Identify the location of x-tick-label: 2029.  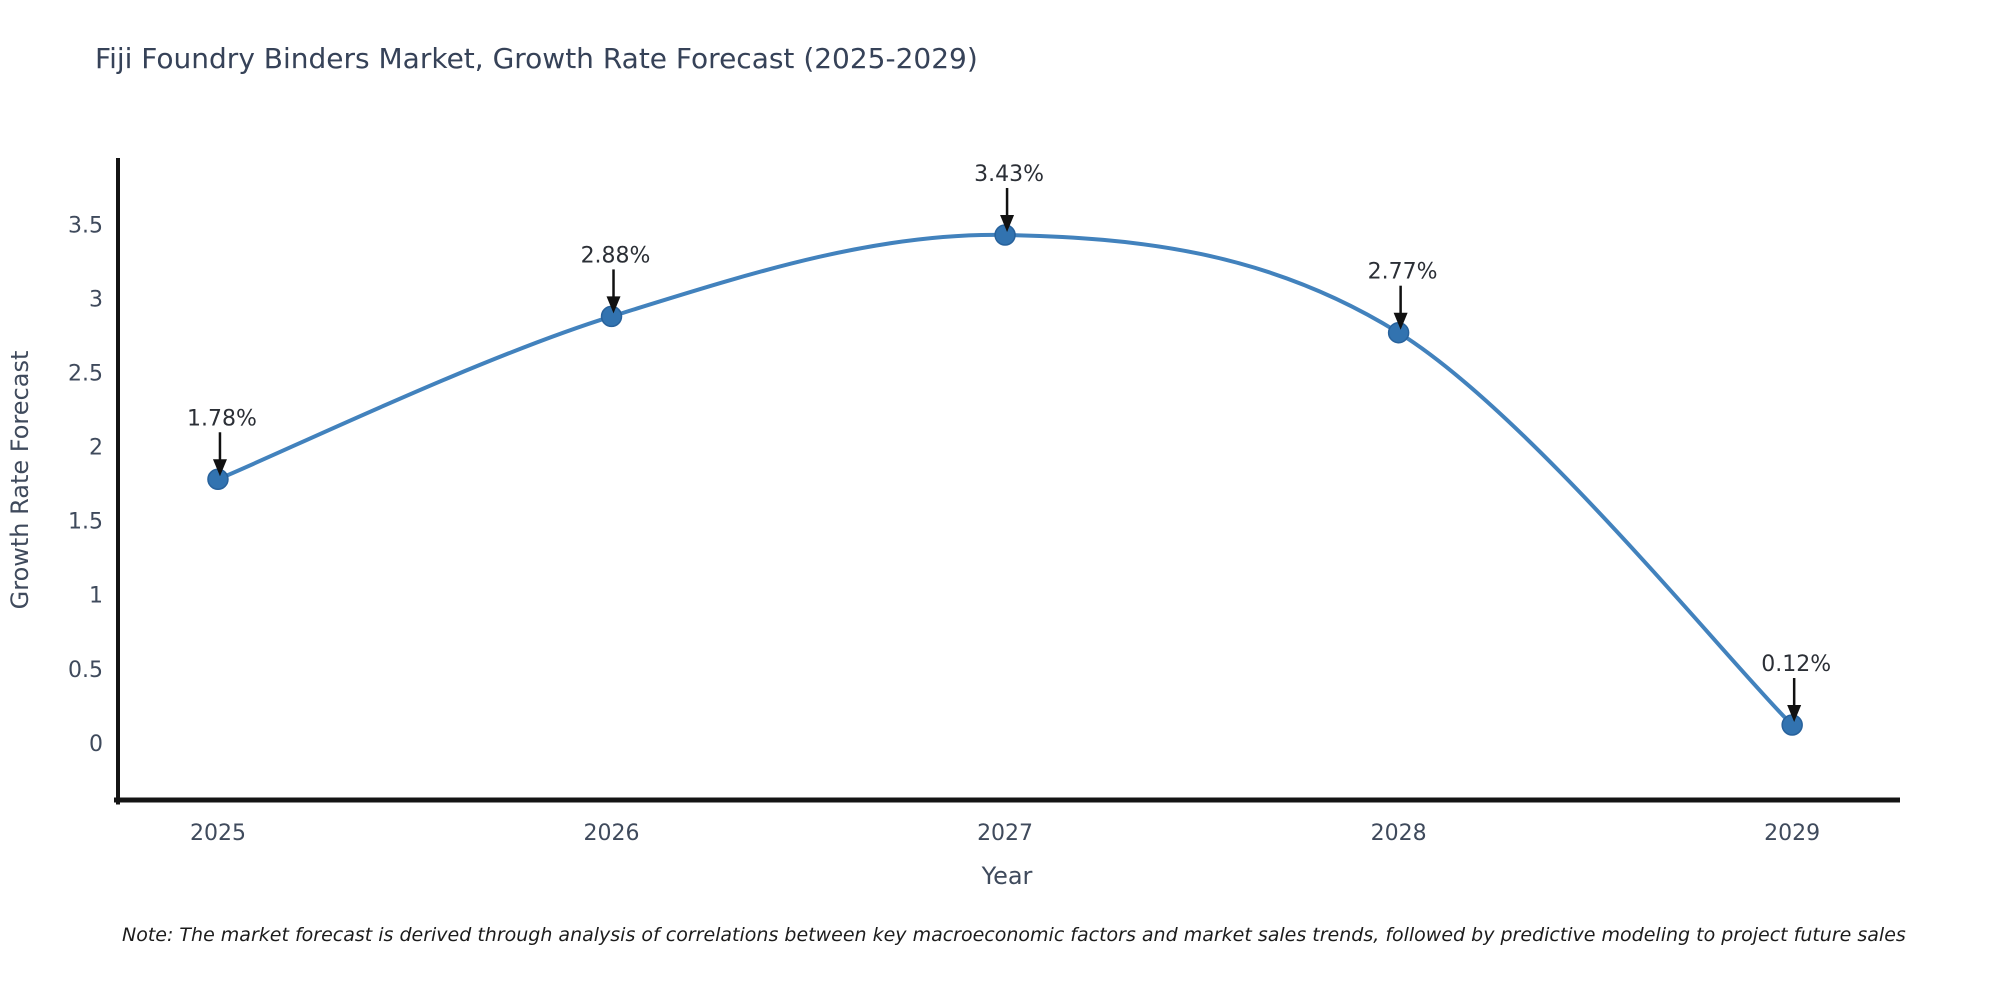
(1792, 833).